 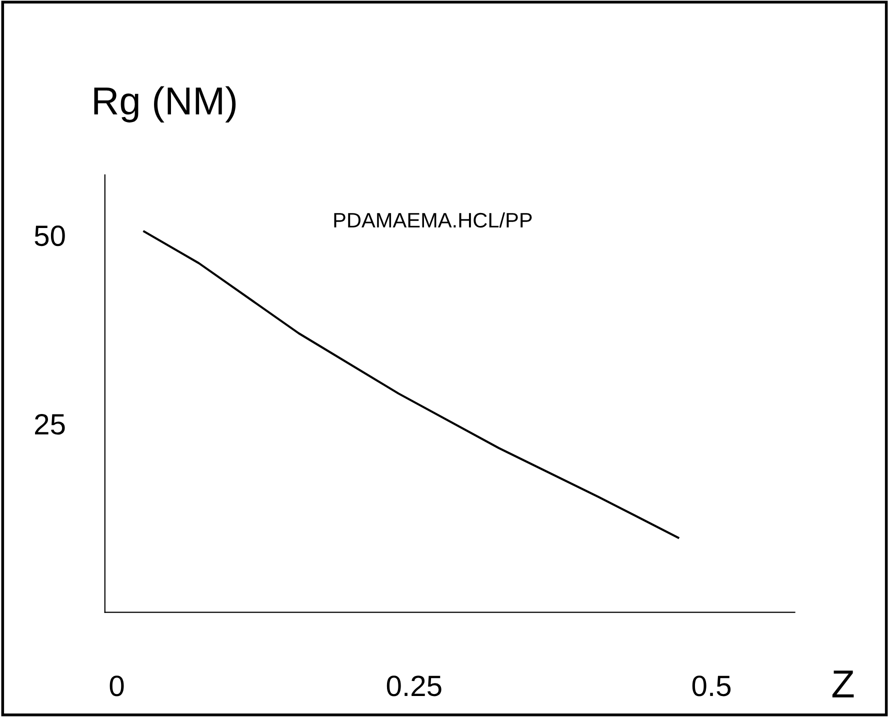 I want to click on x-tick-label: 0, so click(x=117, y=686).